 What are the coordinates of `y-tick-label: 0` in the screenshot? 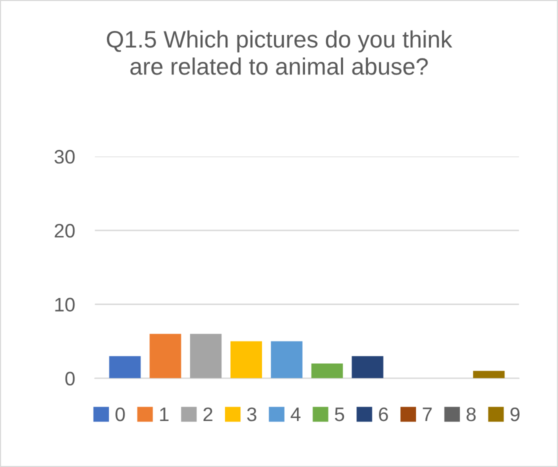 It's located at (70, 379).